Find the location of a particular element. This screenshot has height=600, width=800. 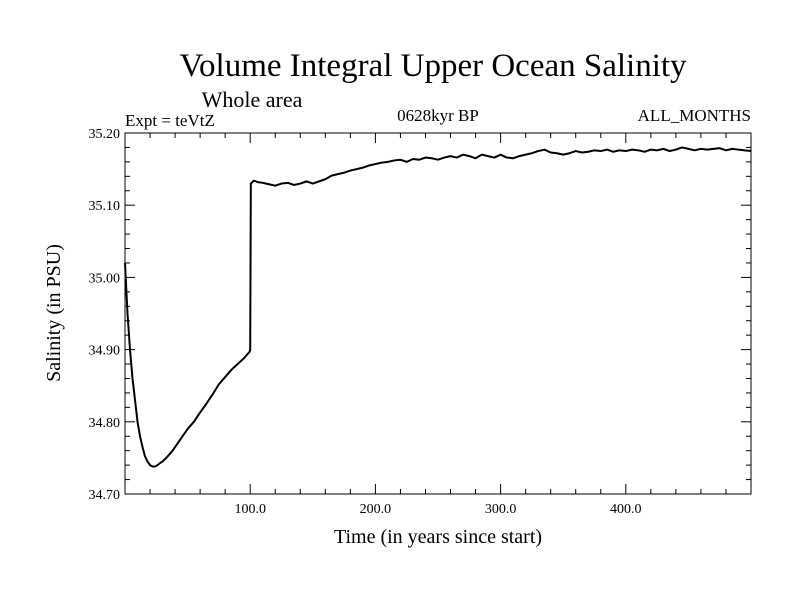

x-tick-label: 300.0 is located at coordinates (501, 509).